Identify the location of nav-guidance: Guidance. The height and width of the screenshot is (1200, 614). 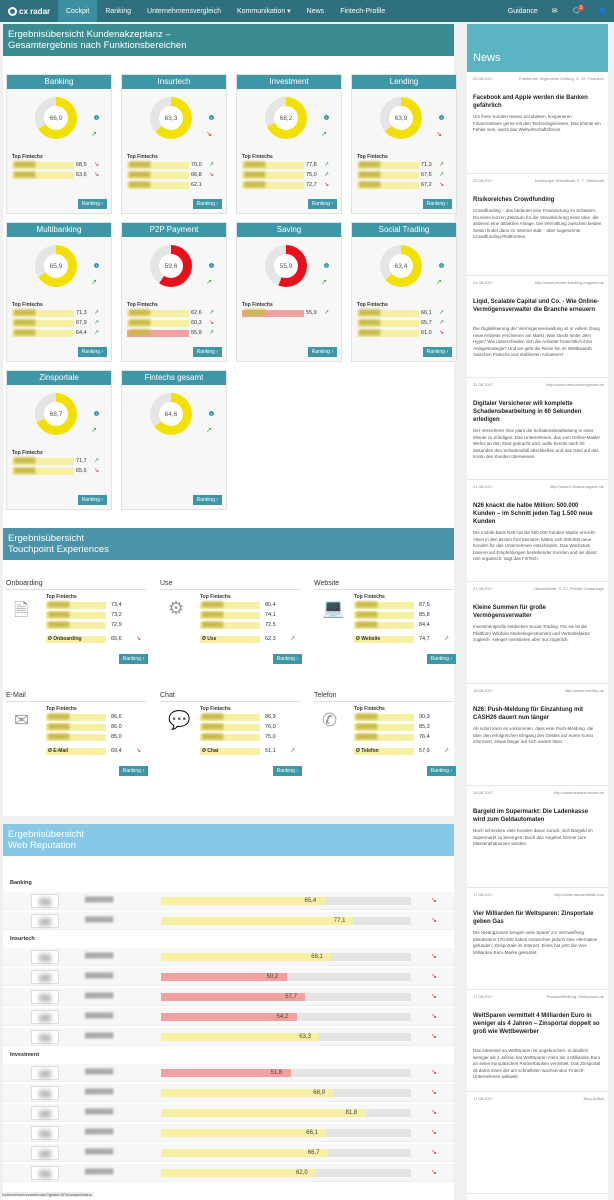
(522, 11).